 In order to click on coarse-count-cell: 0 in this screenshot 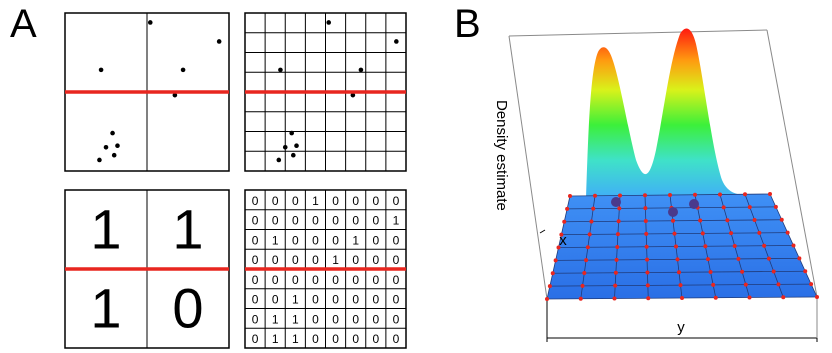, I will do `click(187, 308)`.